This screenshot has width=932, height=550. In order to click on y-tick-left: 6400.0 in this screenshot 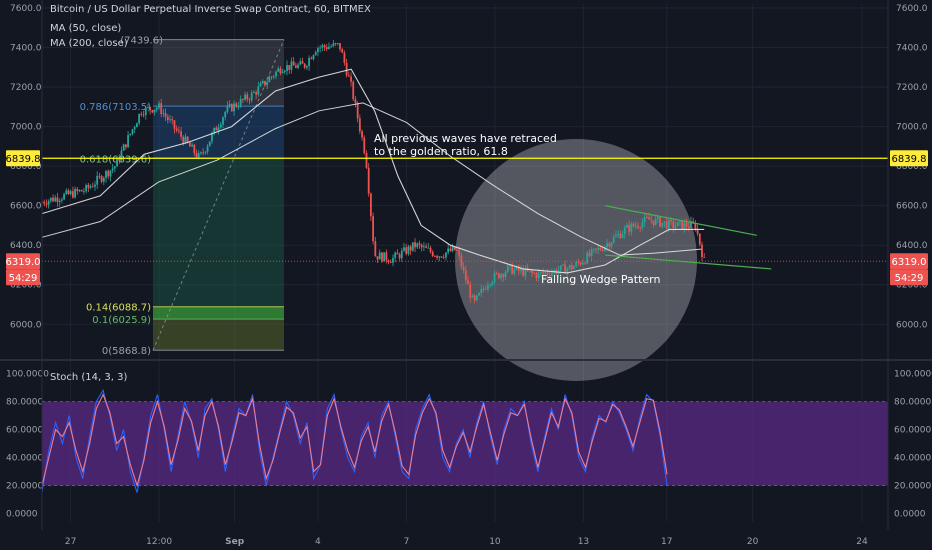, I will do `click(26, 246)`.